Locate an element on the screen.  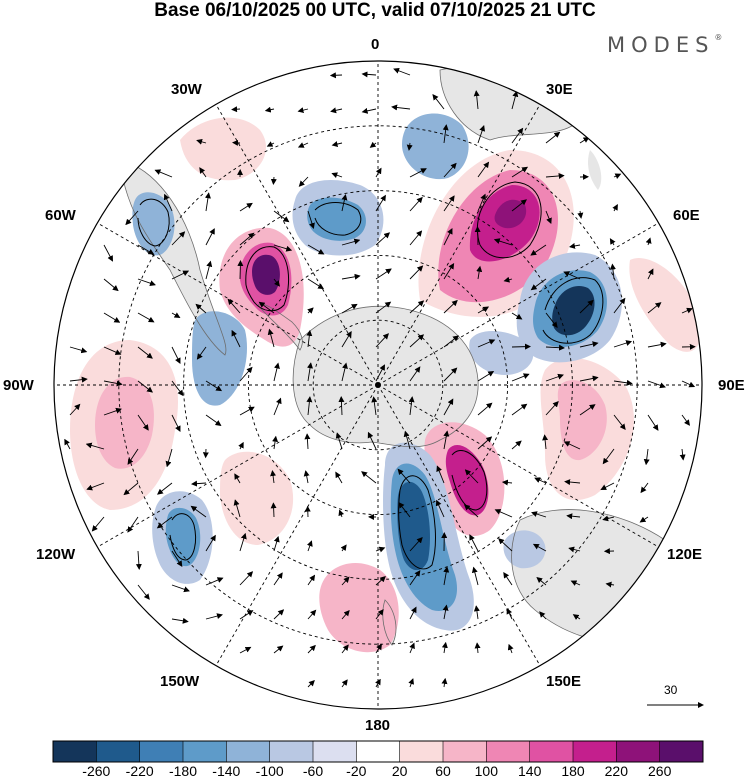
colorbar-tick-label: -180 is located at coordinates (183, 771).